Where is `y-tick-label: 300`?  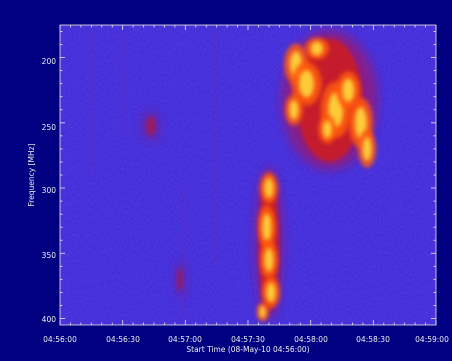 y-tick-label: 300 is located at coordinates (49, 190).